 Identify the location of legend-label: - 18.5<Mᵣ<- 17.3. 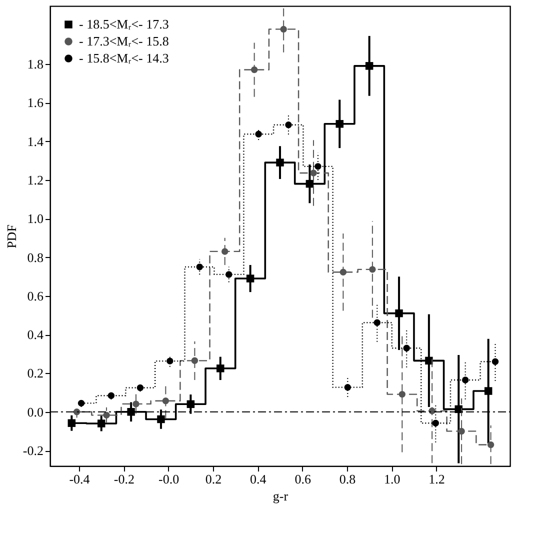
(124, 24).